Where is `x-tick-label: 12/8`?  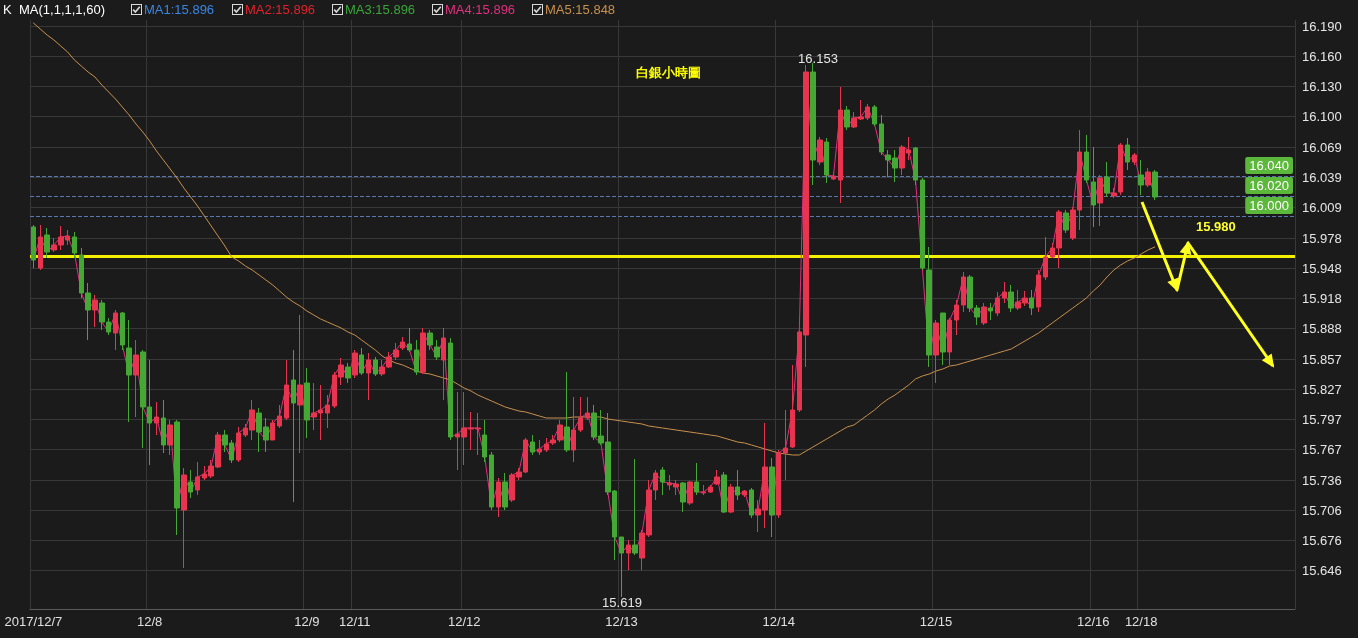 x-tick-label: 12/8 is located at coordinates (150, 621).